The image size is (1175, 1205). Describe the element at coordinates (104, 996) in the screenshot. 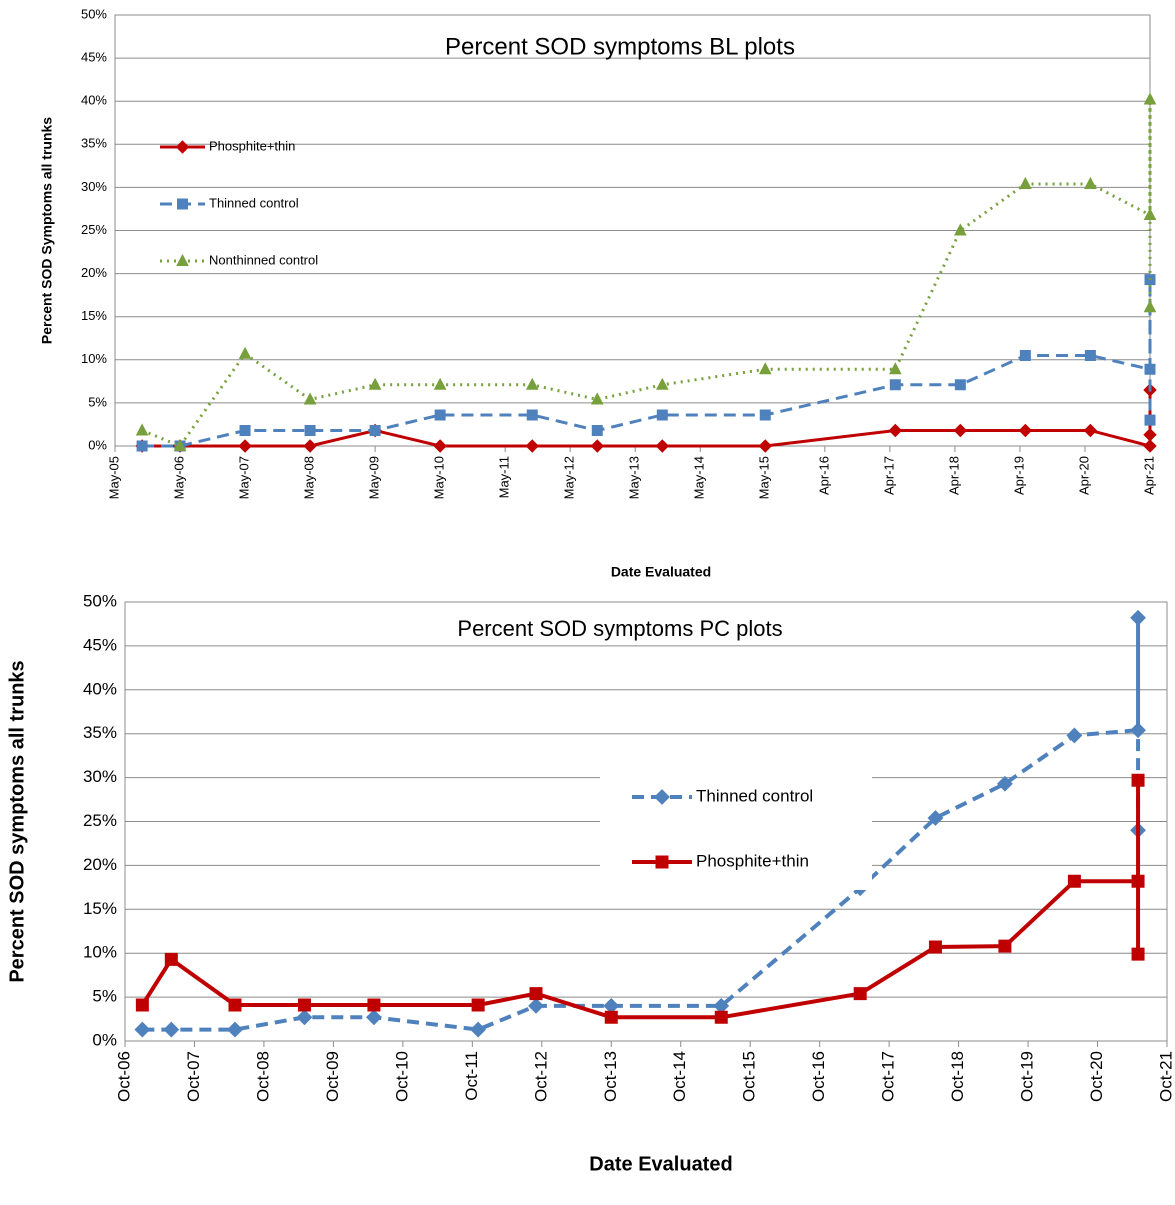

I see `y-tick-label: 5%` at that location.